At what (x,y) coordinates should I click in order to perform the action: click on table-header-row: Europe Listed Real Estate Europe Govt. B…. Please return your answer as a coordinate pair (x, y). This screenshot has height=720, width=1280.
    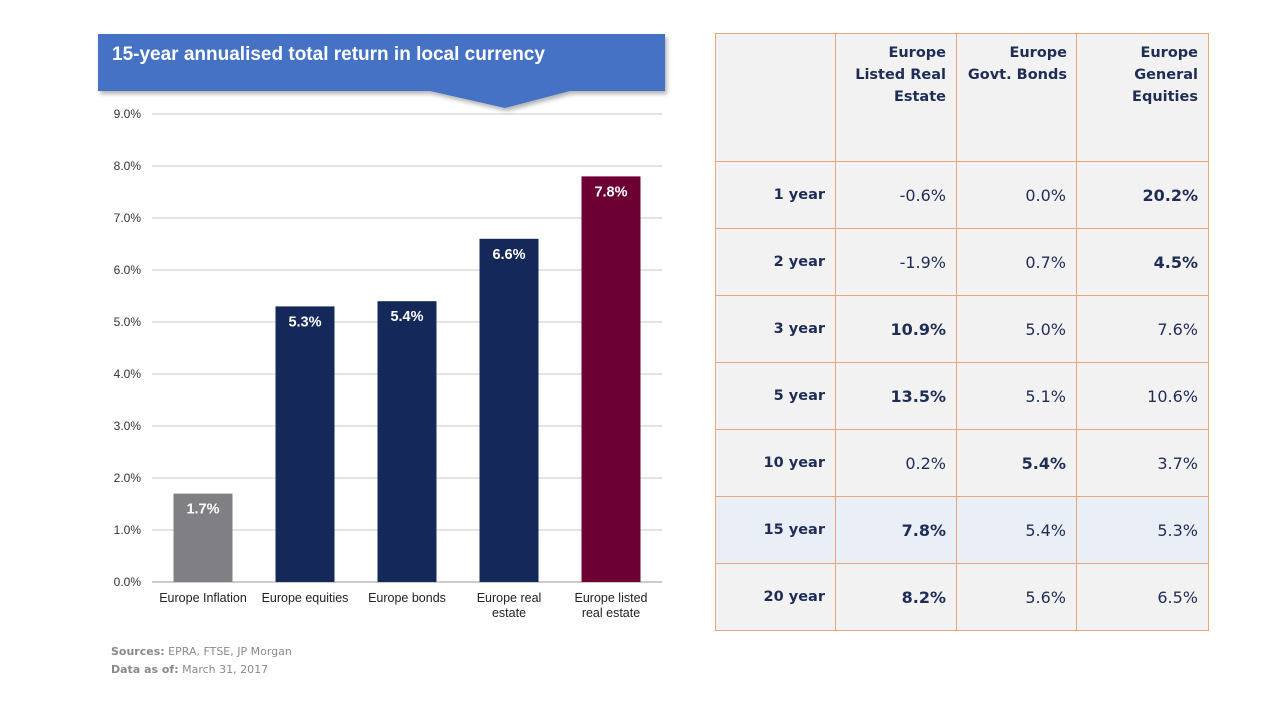
    Looking at the image, I should click on (962, 97).